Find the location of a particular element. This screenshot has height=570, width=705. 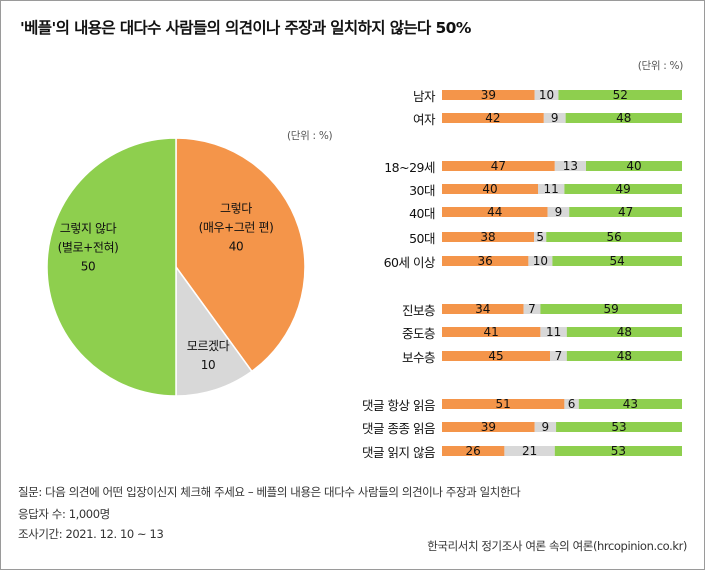

bar-value-5-1: 5 is located at coordinates (540, 237).